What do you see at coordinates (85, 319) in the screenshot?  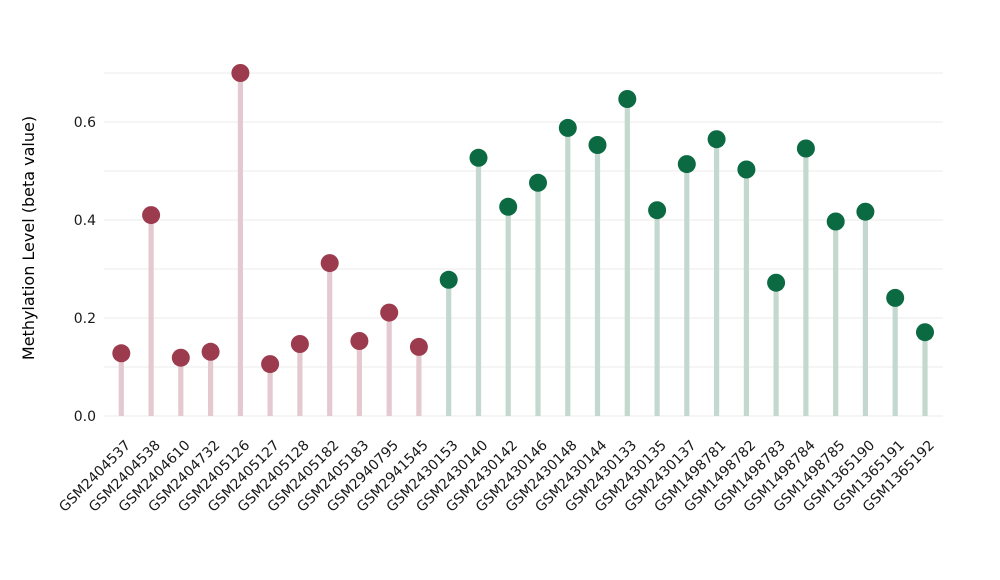 I see `y-tick-label: 0.2` at bounding box center [85, 319].